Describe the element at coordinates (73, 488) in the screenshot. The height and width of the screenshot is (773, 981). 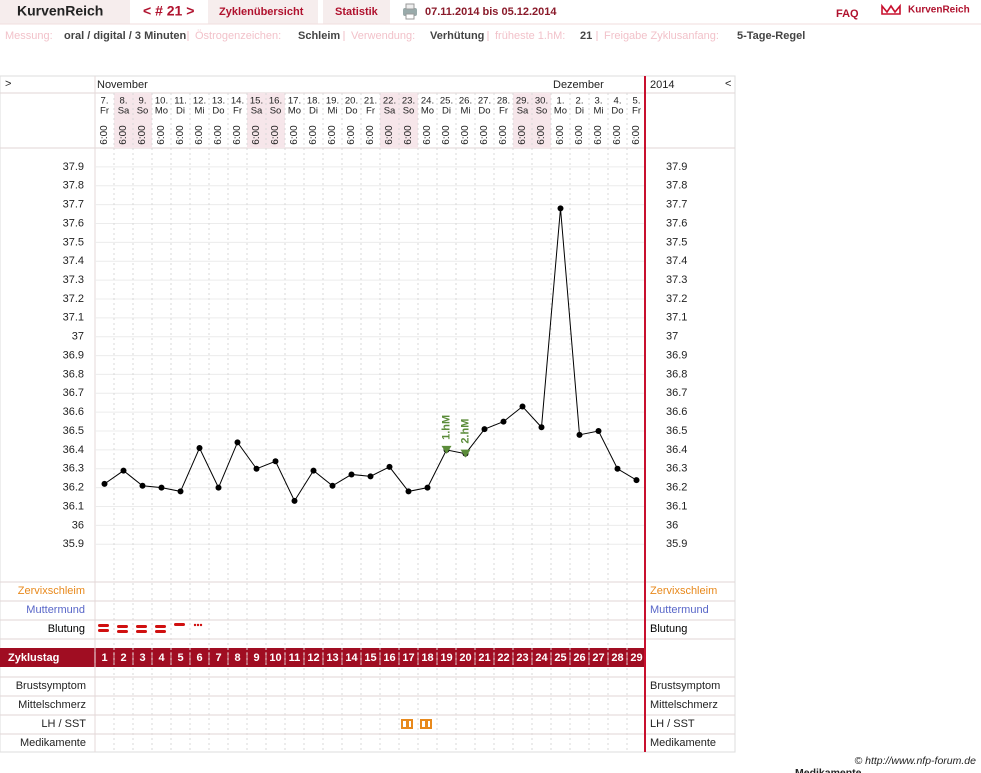
I see `y-tick-label: 36.2` at that location.